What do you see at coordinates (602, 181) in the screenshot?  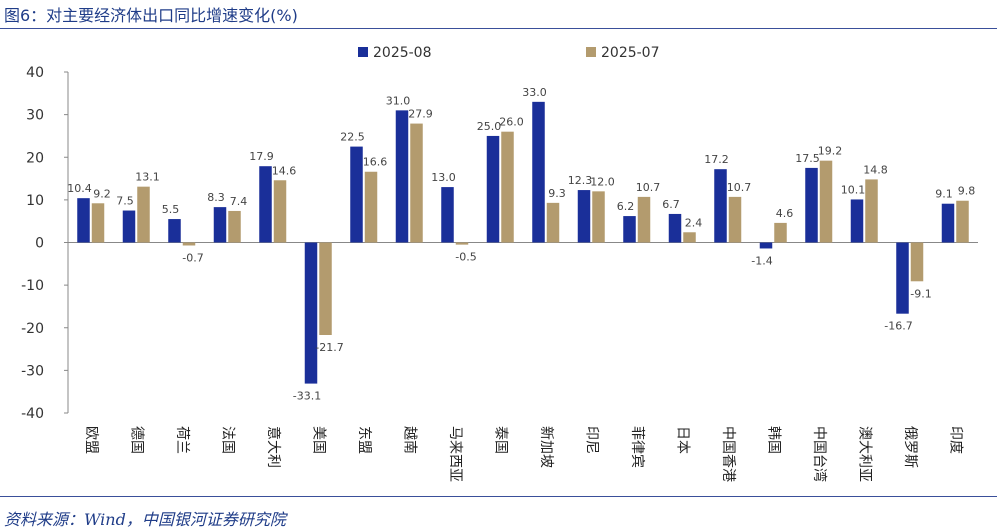 I see `data-label: 12.0` at bounding box center [602, 181].